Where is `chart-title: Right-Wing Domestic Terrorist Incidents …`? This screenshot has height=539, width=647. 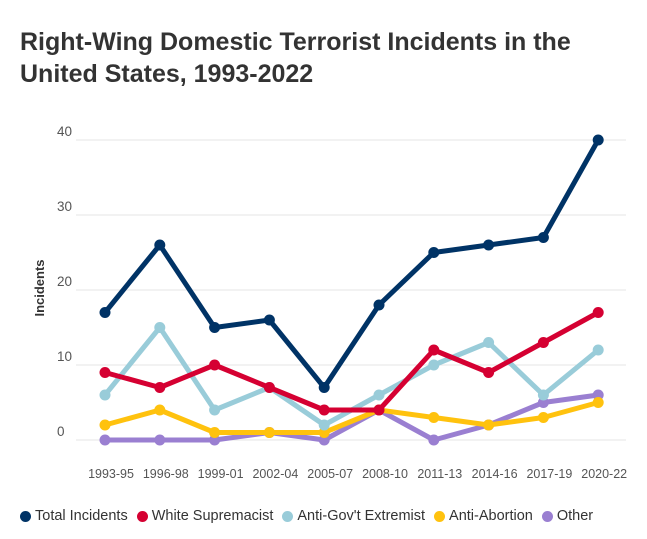 chart-title: Right-Wing Domestic Terrorist Incidents … is located at coordinates (295, 58).